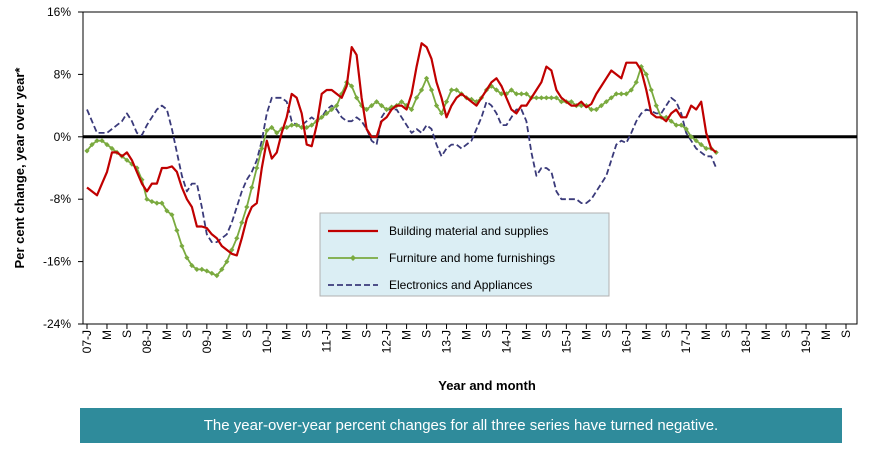  What do you see at coordinates (147, 341) in the screenshot?
I see `x-tick-label: 08-J` at bounding box center [147, 341].